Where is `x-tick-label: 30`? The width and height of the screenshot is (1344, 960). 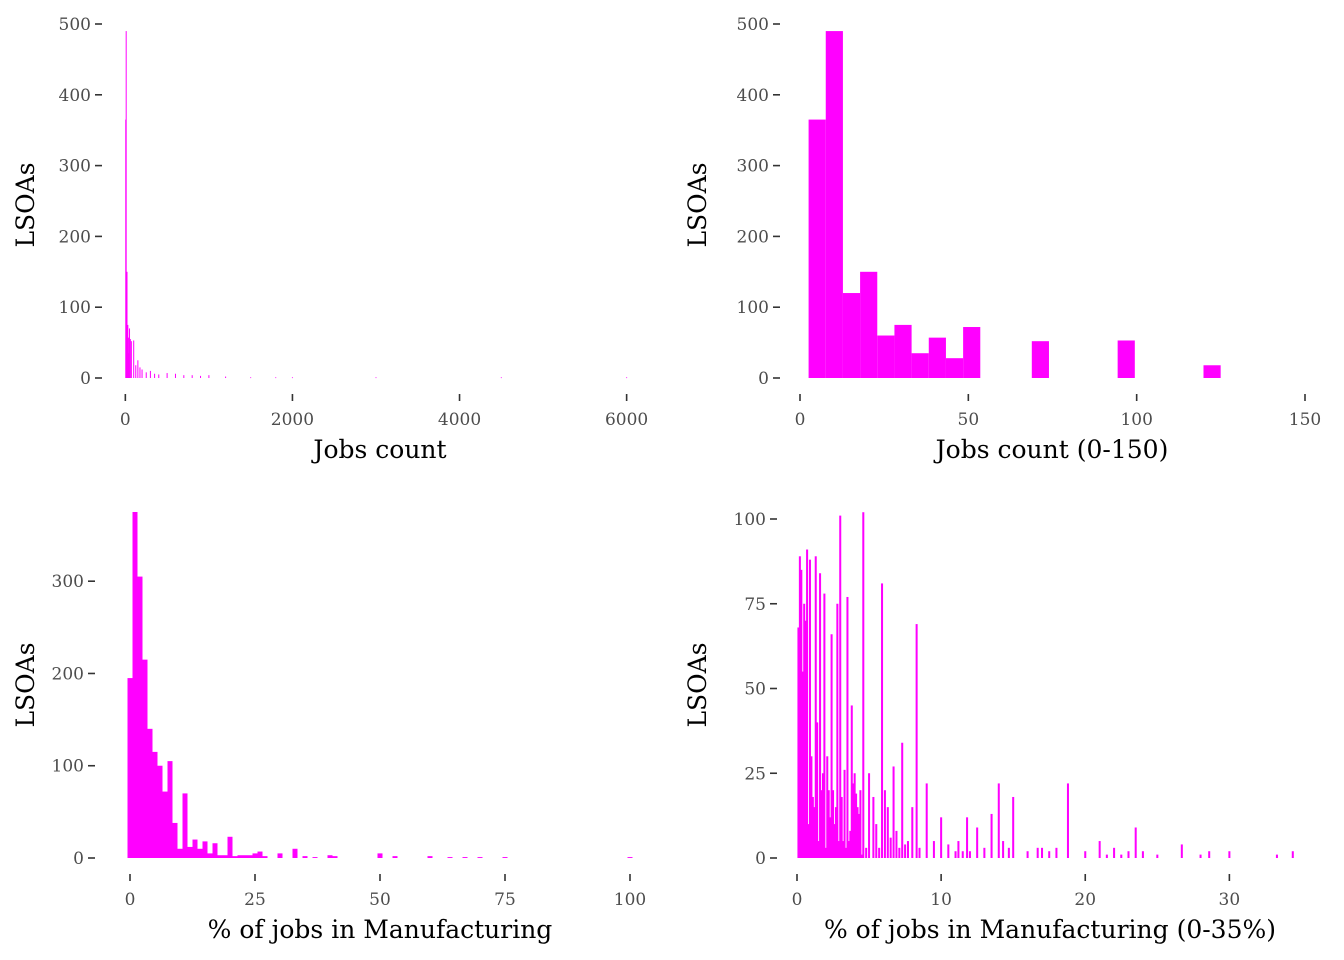
x-tick-label: 30 is located at coordinates (1230, 900).